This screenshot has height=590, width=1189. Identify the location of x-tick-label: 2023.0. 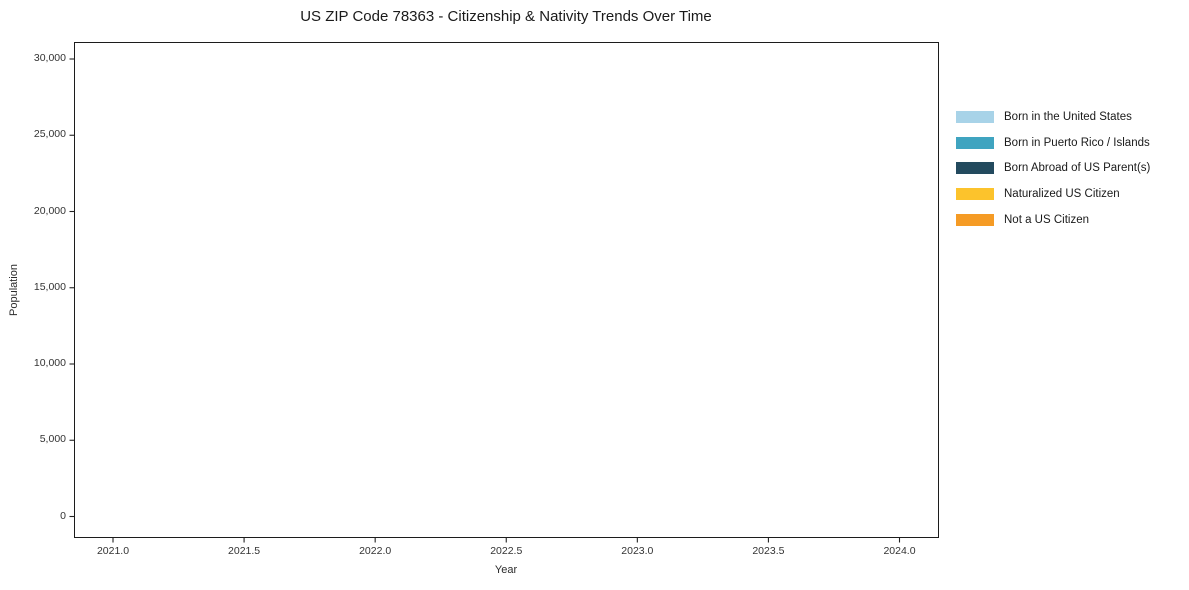
(637, 551).